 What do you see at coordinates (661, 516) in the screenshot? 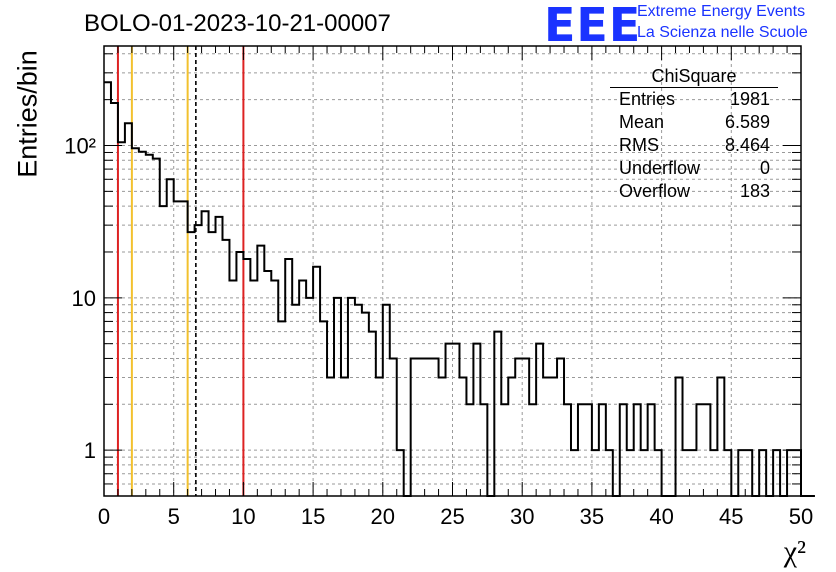
I see `x-tick-label: 40` at bounding box center [661, 516].